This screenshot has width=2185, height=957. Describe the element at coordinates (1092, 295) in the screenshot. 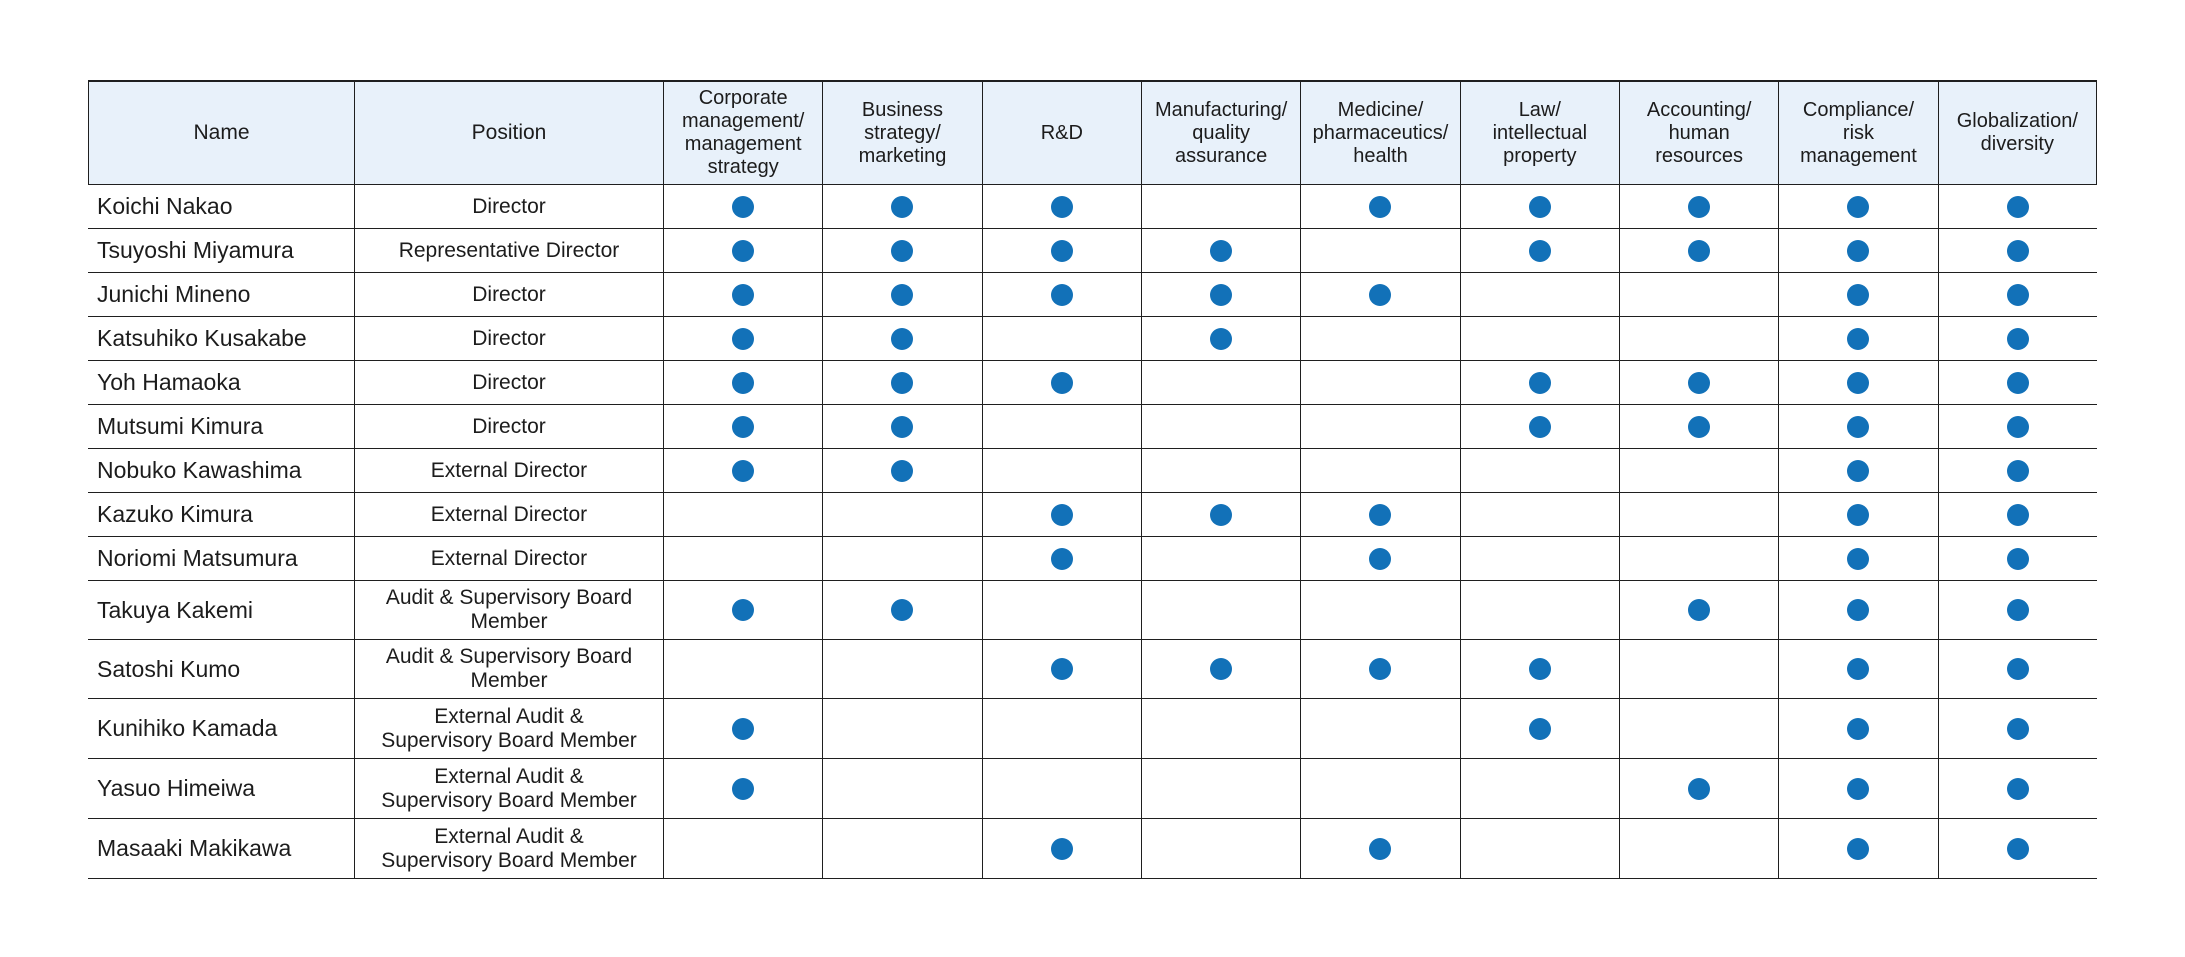

I see `table-row: Junichi Mineno Director` at that location.